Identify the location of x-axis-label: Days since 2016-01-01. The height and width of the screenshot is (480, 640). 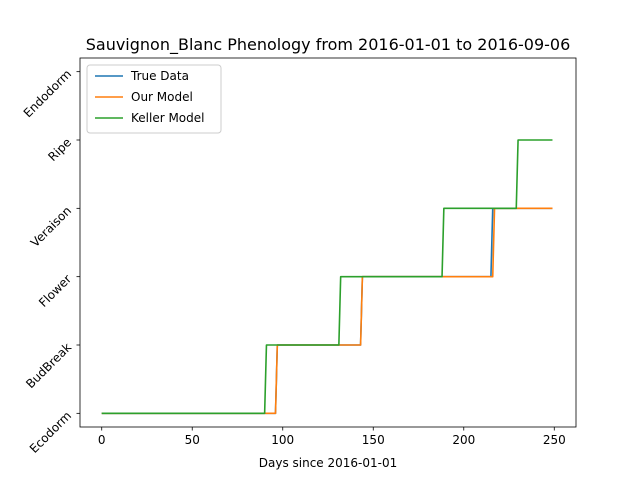
(328, 463).